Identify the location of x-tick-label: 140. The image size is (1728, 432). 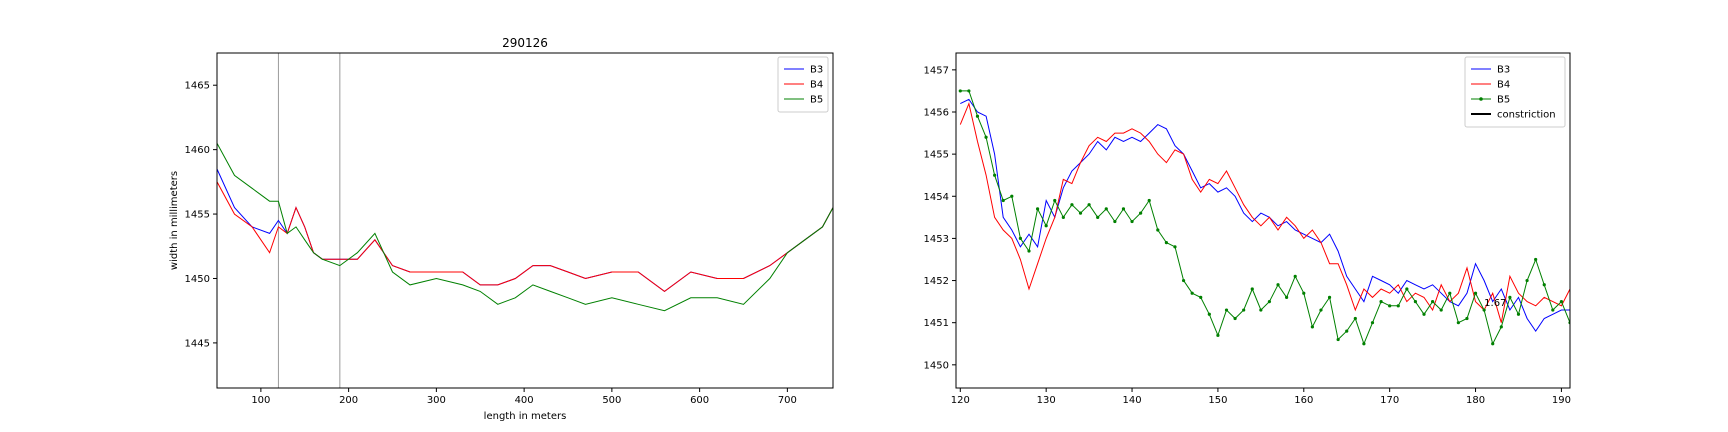
(1131, 400).